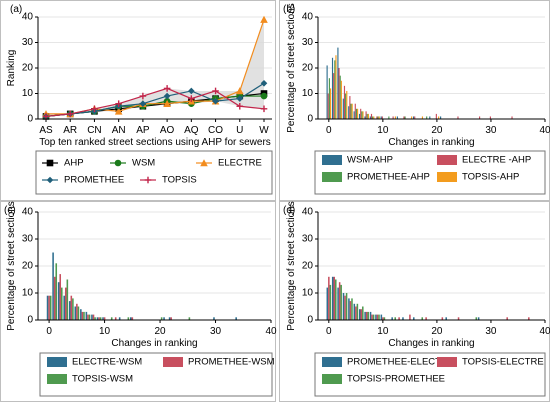 The width and height of the screenshot is (550, 402). Describe the element at coordinates (11, 266) in the screenshot. I see `y-axis-label: Percentage of street sections` at that location.